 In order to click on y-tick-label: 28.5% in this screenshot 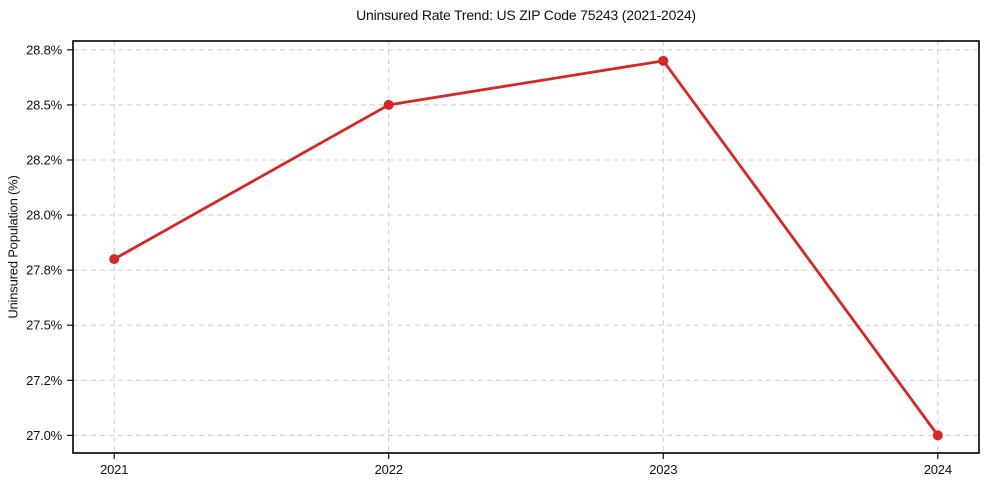, I will do `click(44, 104)`.